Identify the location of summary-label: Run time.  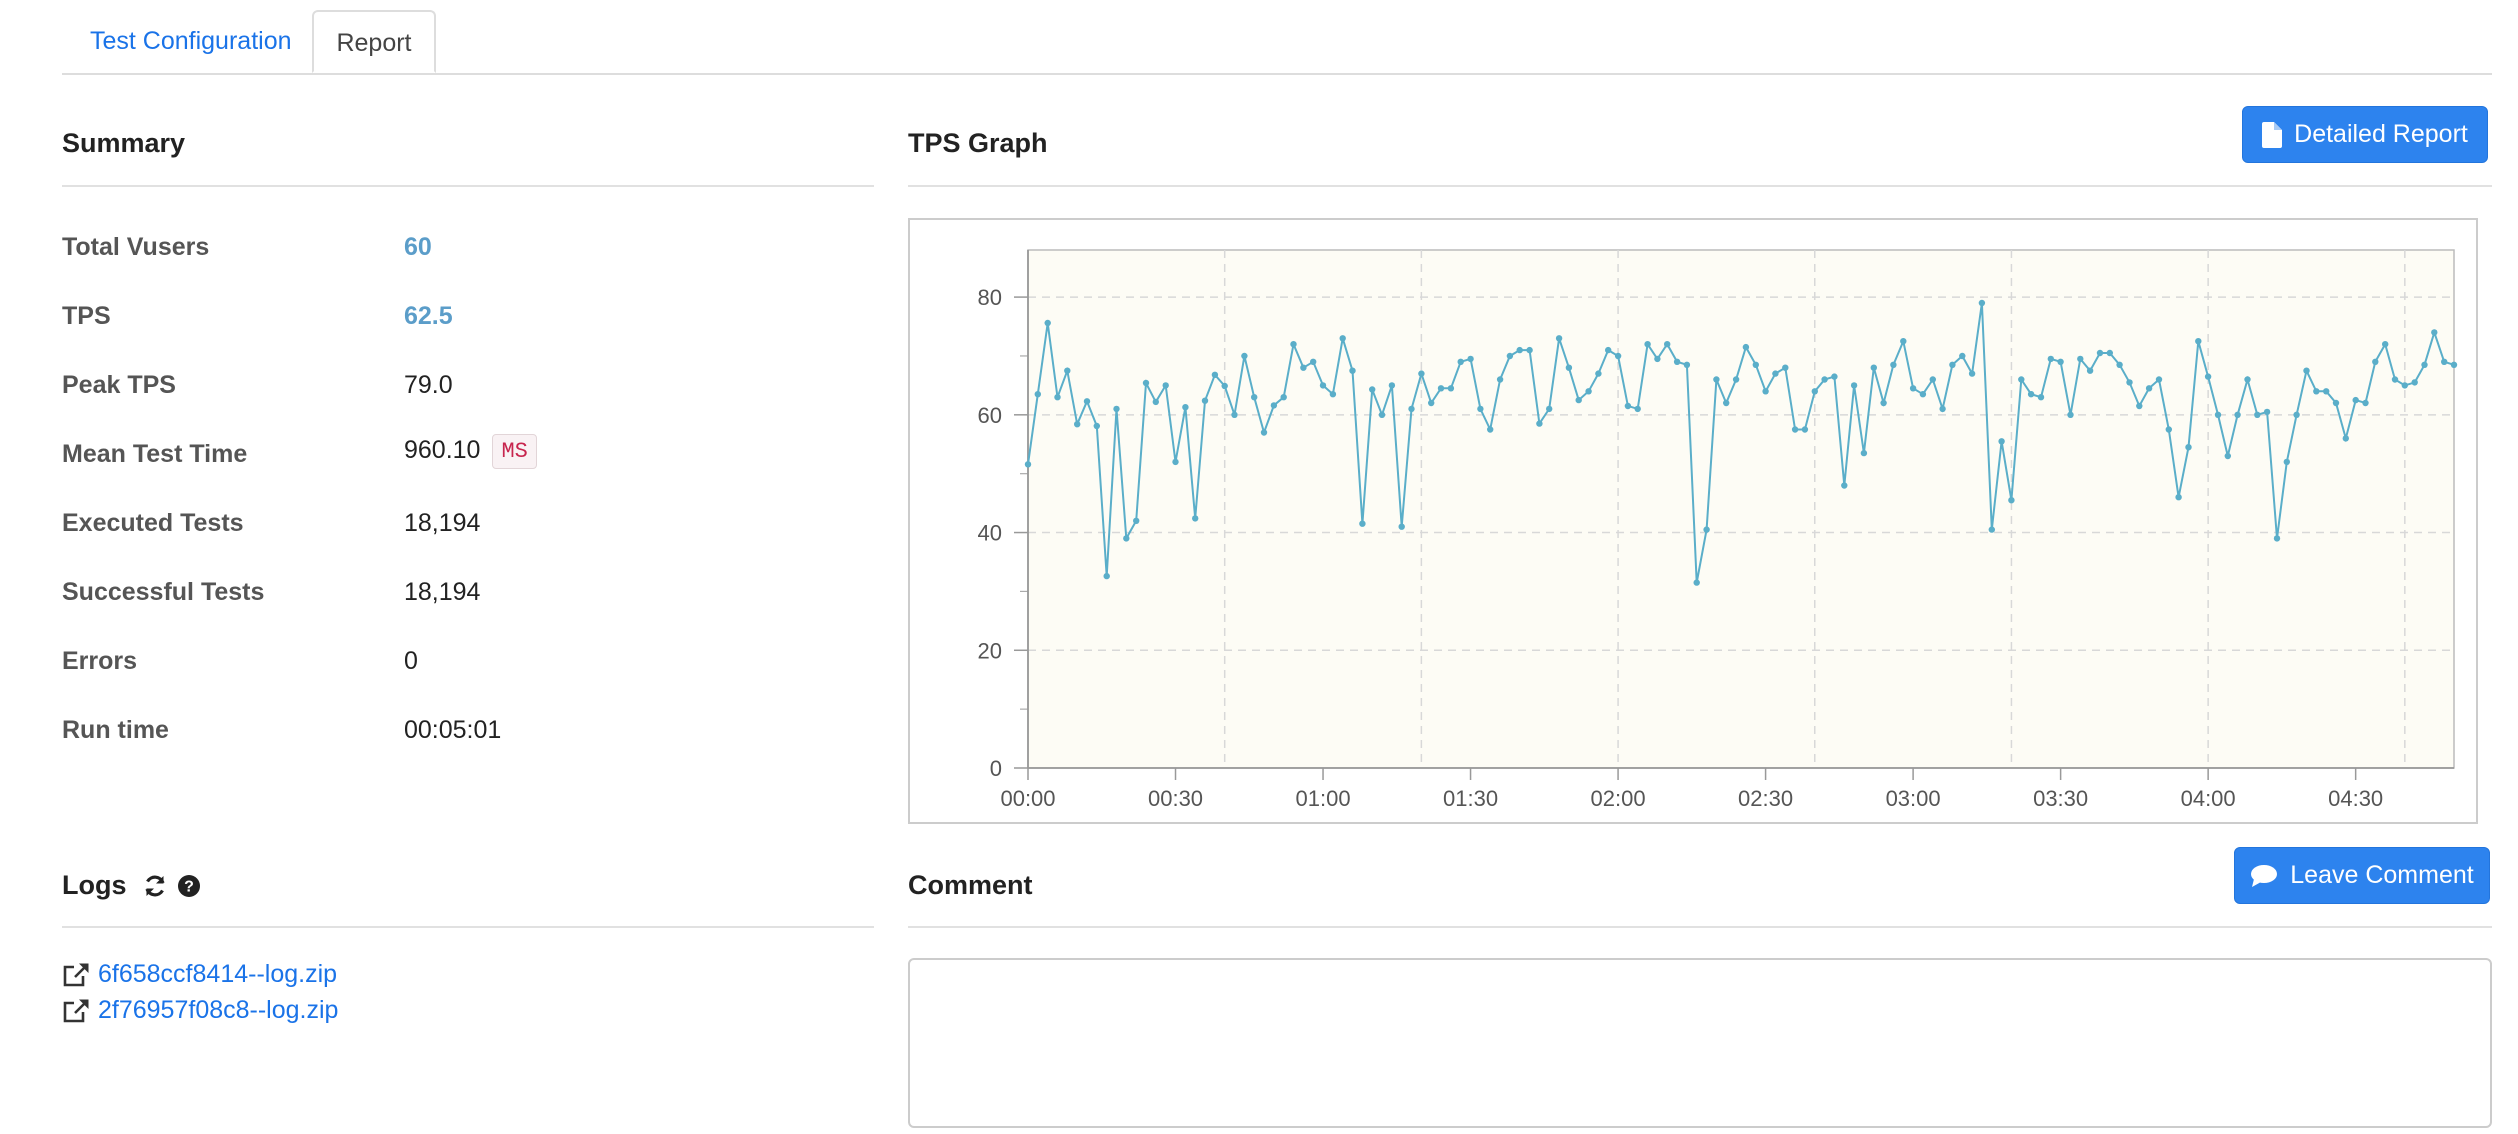
(115, 730).